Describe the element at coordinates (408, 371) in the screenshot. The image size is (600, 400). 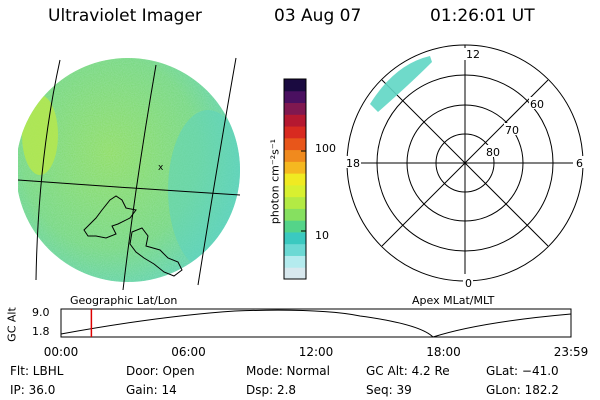
I see `gc-alt-info: GC Alt: 4.2 Re` at that location.